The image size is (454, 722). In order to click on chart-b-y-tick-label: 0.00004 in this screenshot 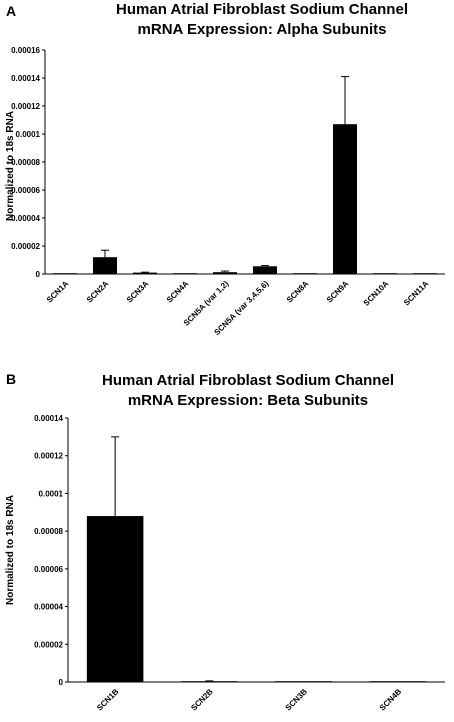, I will do `click(48, 607)`.